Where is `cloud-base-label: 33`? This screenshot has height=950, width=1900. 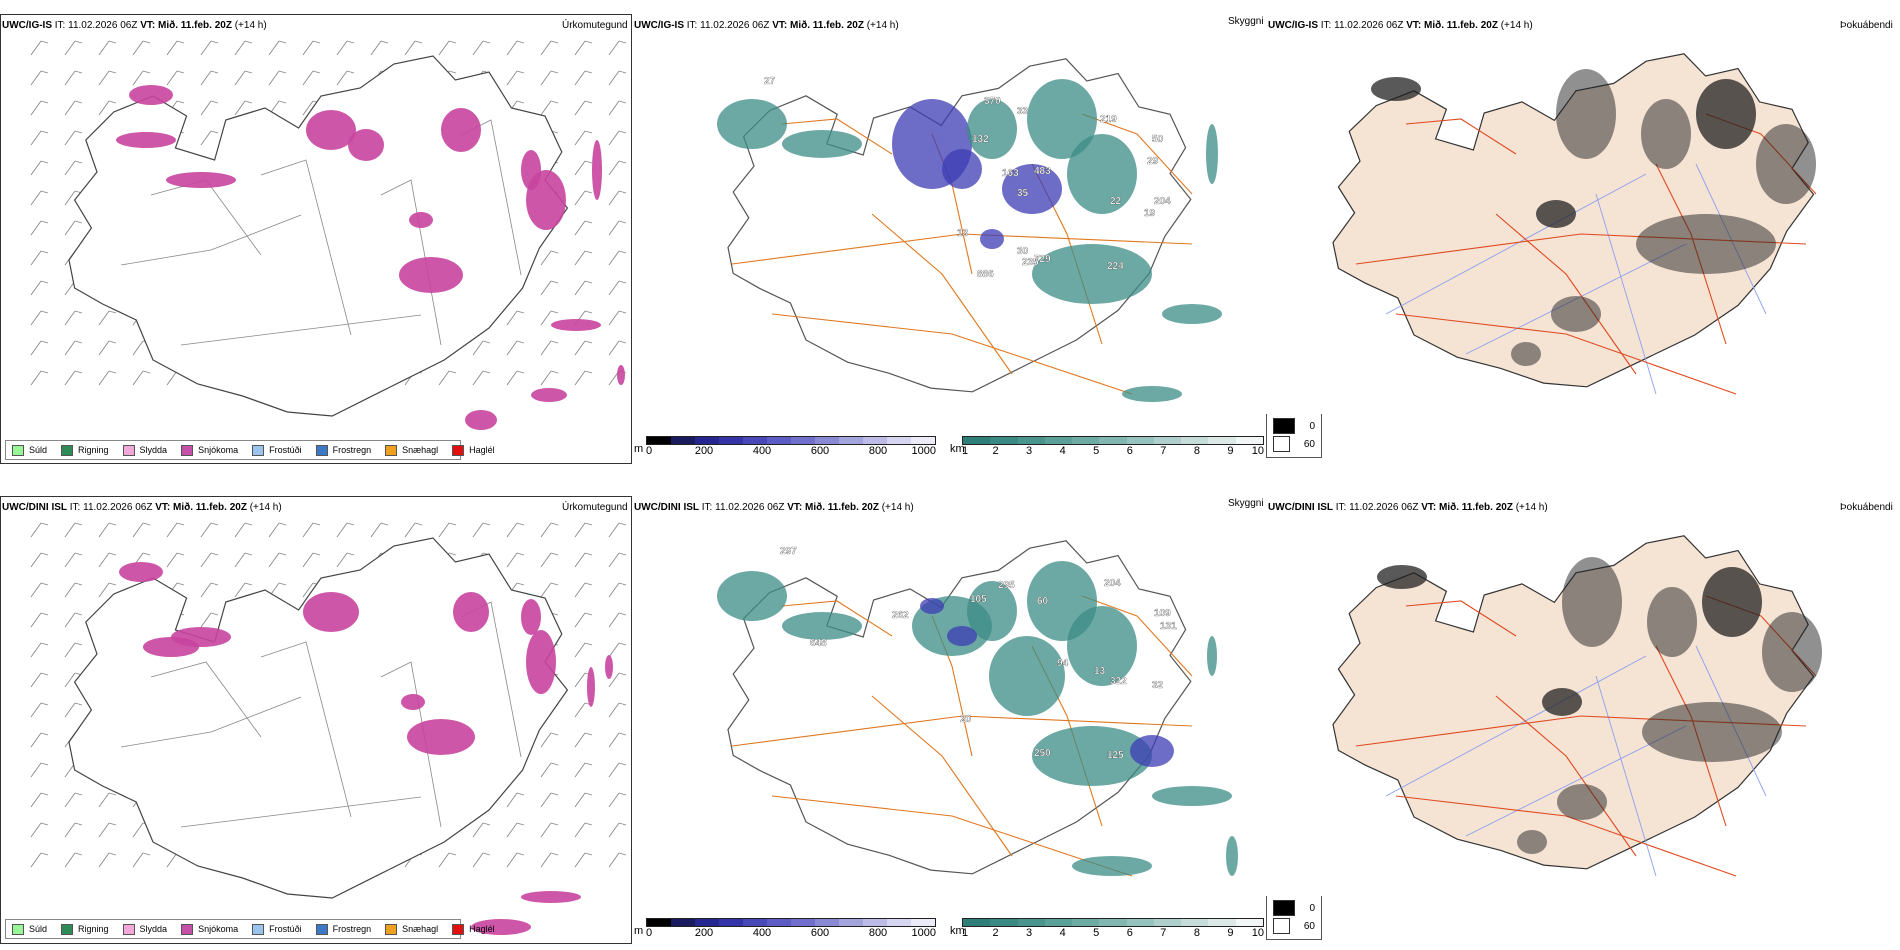
cloud-base-label: 33 is located at coordinates (1023, 111).